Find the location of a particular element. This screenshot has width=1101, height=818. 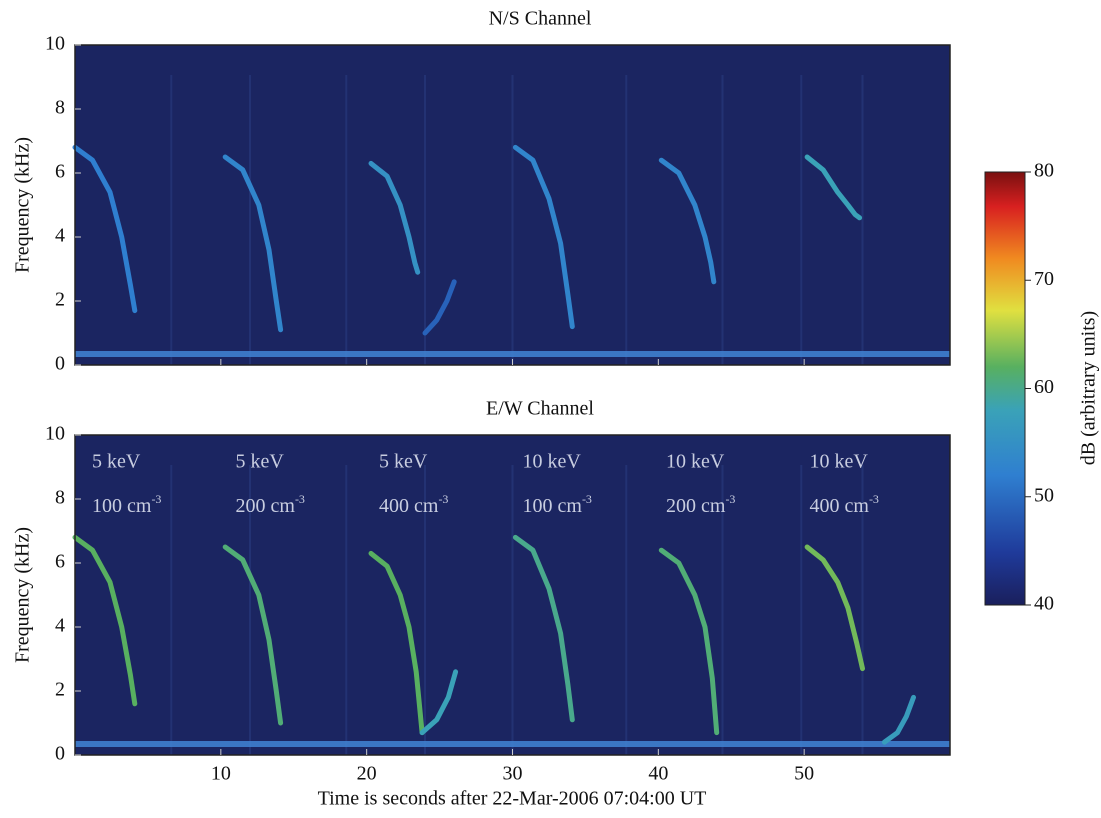

x-tick-label: 30 is located at coordinates (513, 774).